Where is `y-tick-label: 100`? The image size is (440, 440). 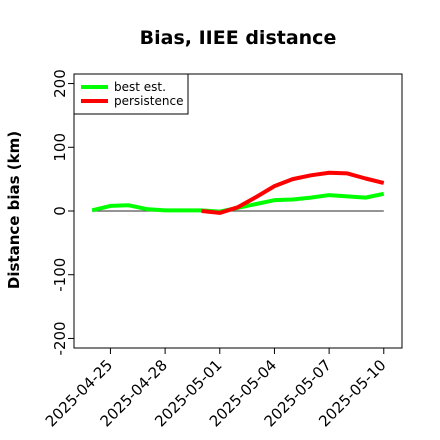 y-tick-label: 100 is located at coordinates (60, 147).